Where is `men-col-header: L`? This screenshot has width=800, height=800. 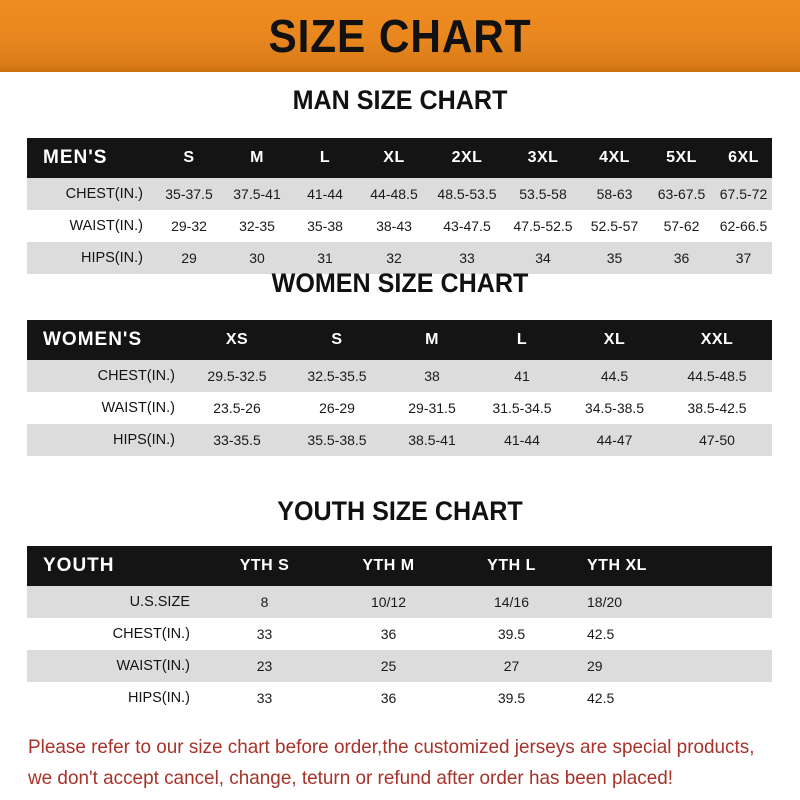
men-col-header: L is located at coordinates (325, 157).